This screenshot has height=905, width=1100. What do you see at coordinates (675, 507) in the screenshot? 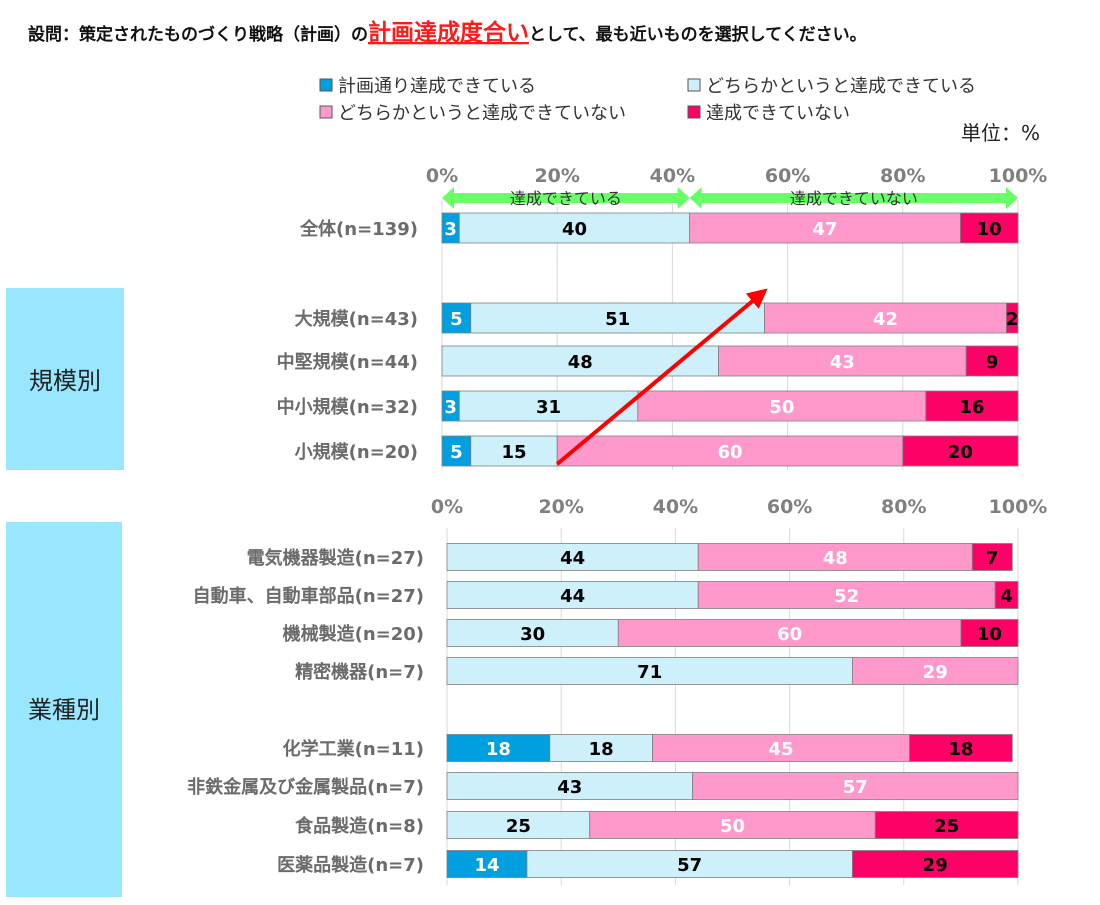
I see `tick-label: 40%` at bounding box center [675, 507].